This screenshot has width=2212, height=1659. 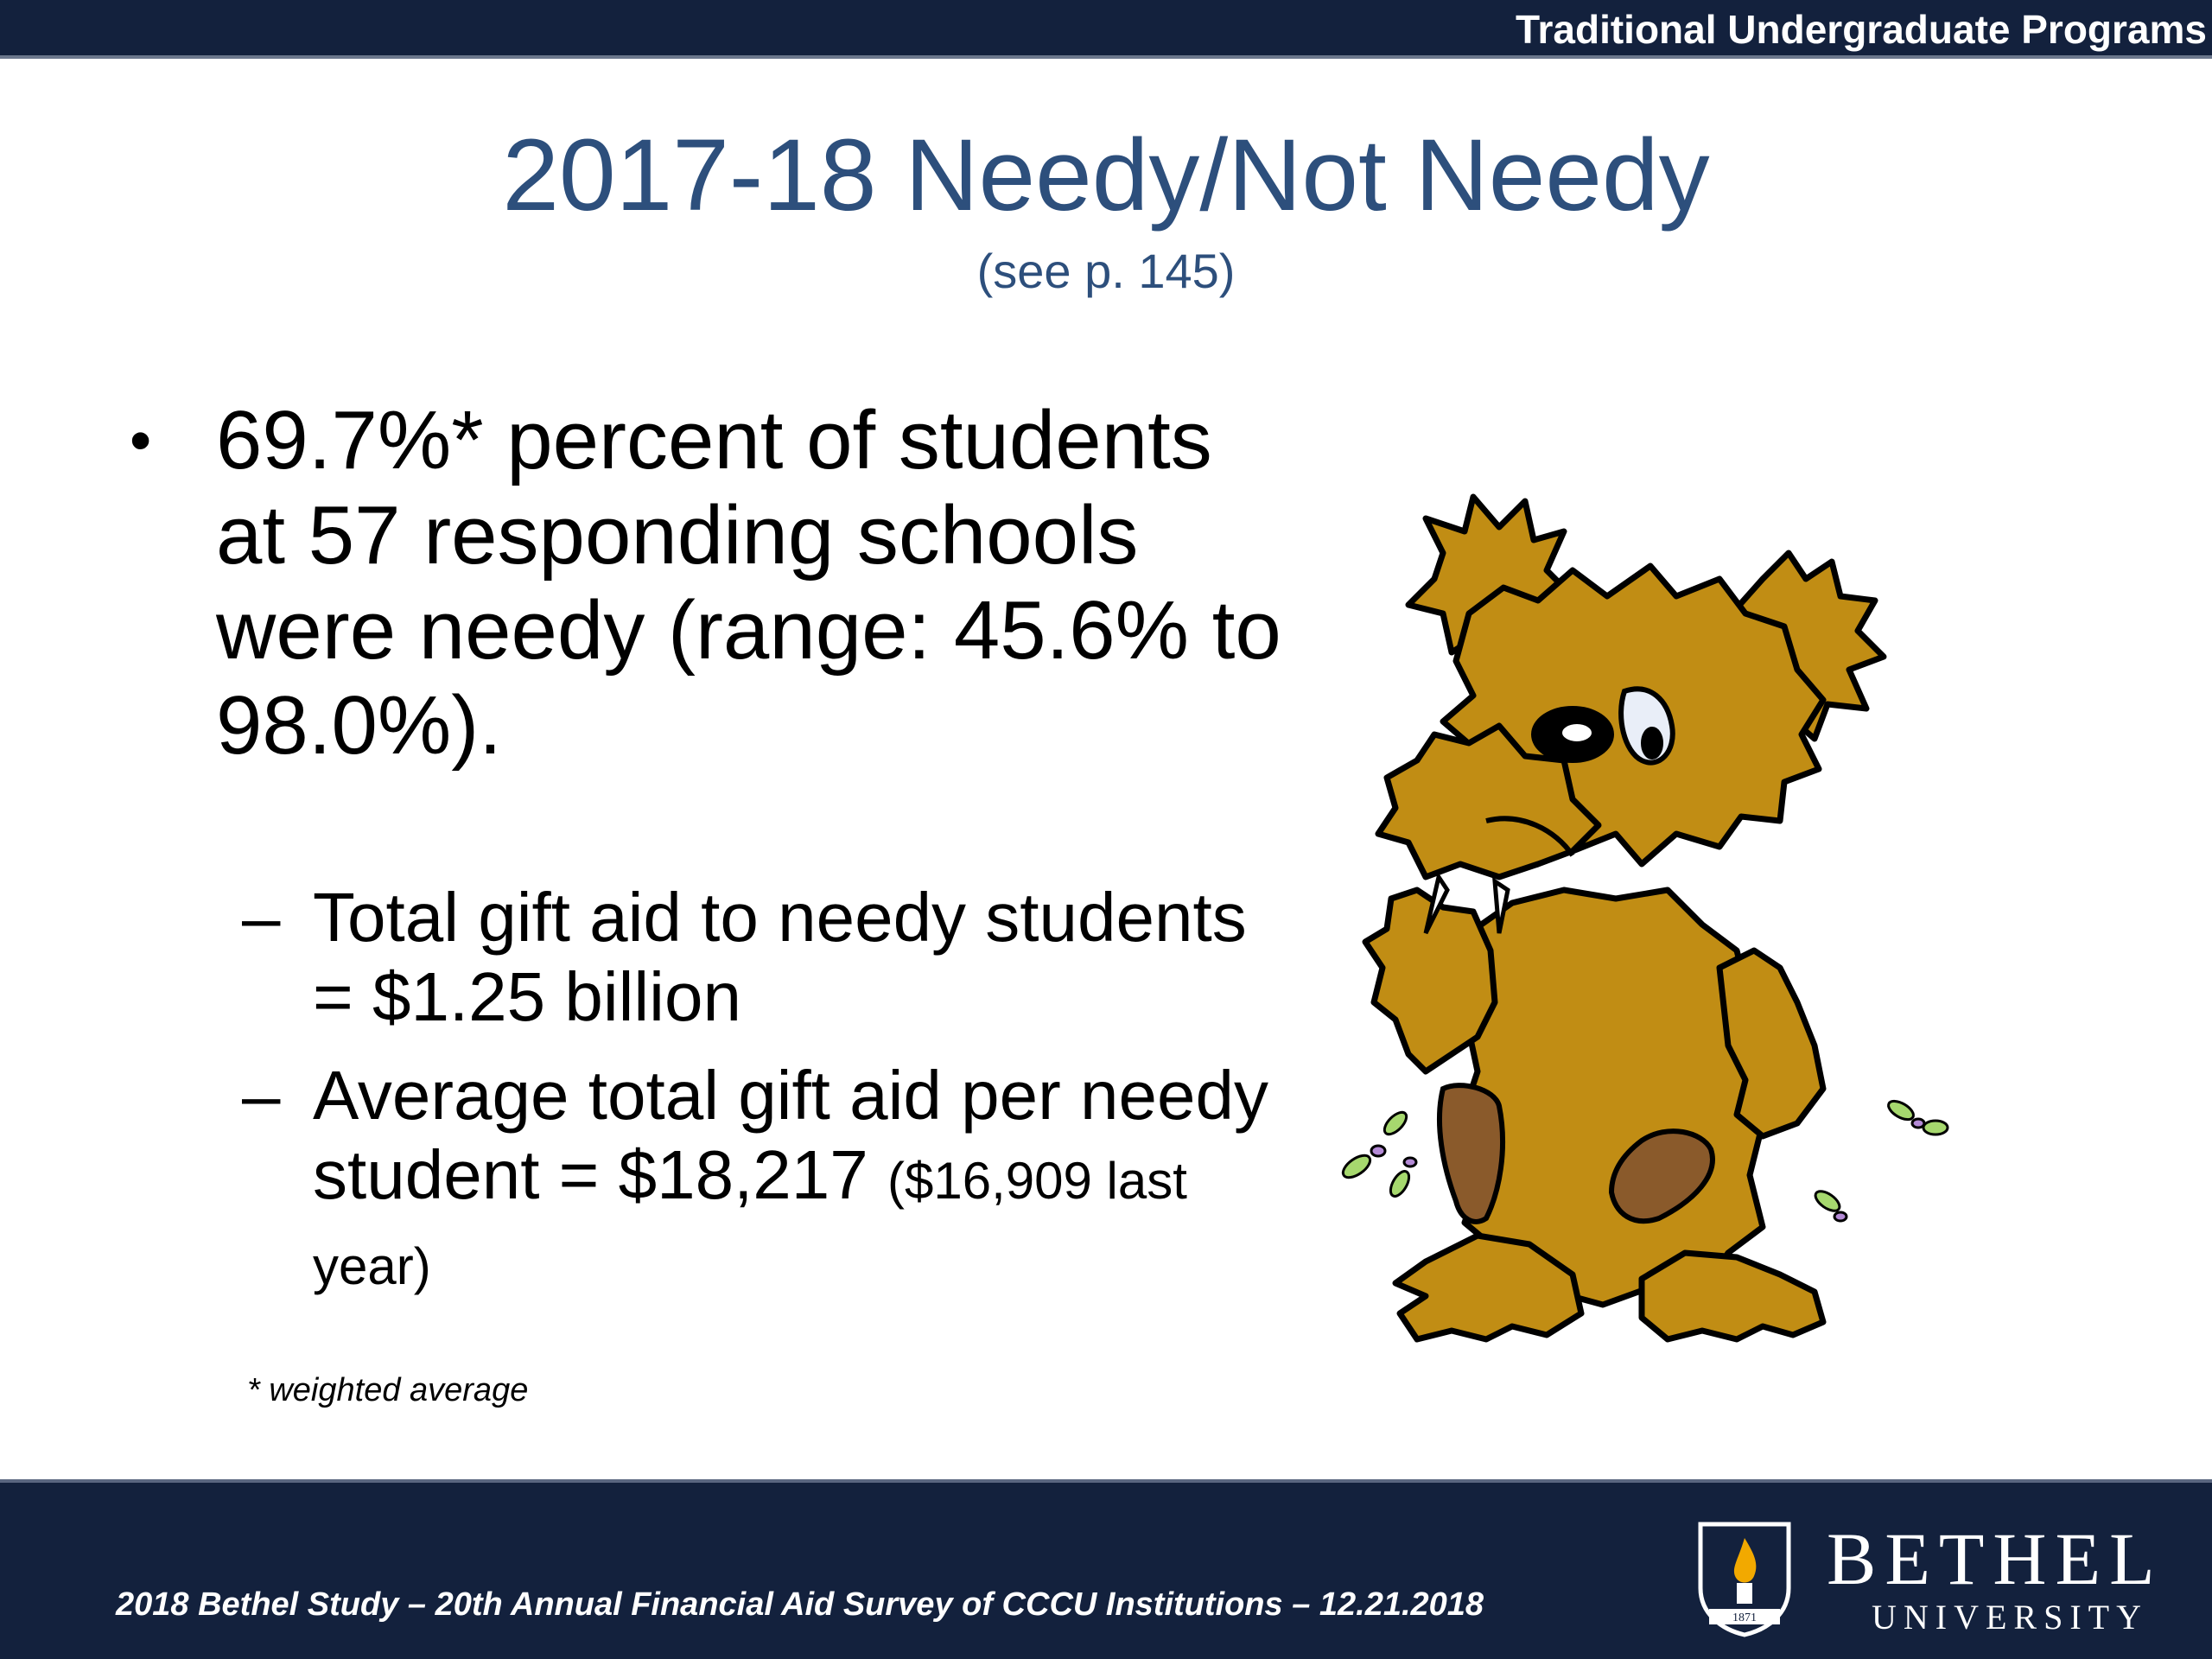 I want to click on slide-subtitle: (see p. 145), so click(x=1106, y=271).